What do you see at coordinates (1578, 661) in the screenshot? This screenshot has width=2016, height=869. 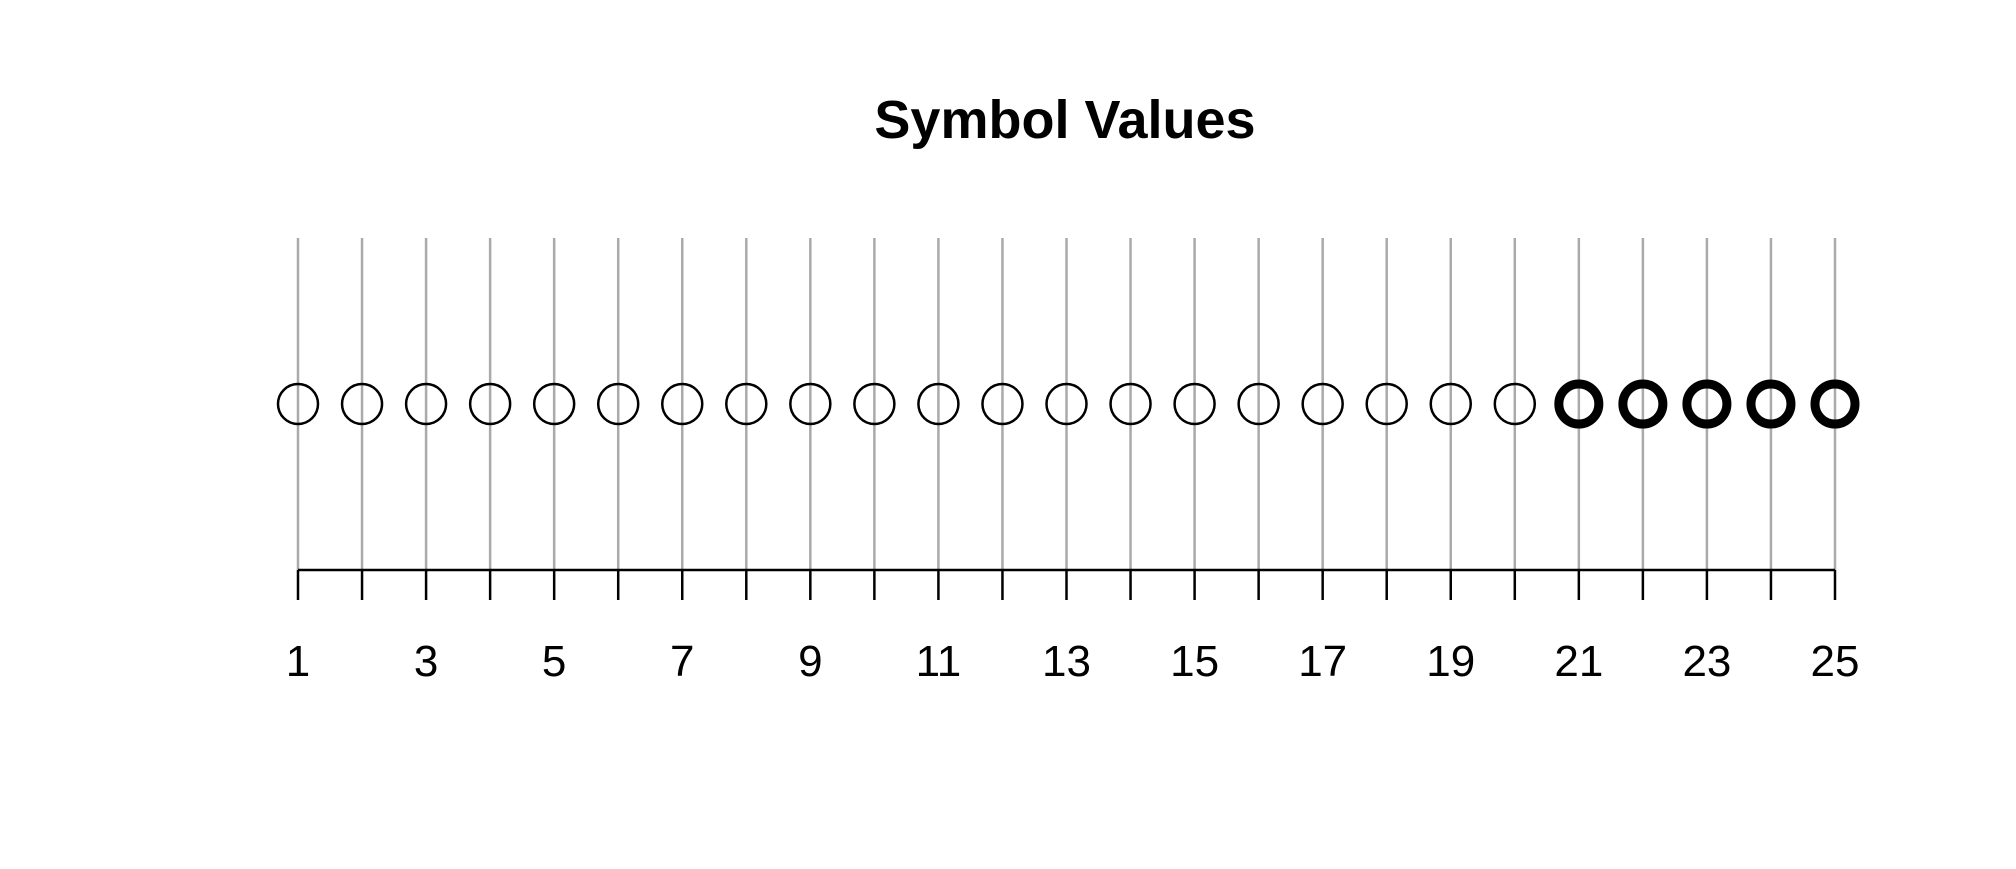 I see `x-tick-label: 21` at bounding box center [1578, 661].